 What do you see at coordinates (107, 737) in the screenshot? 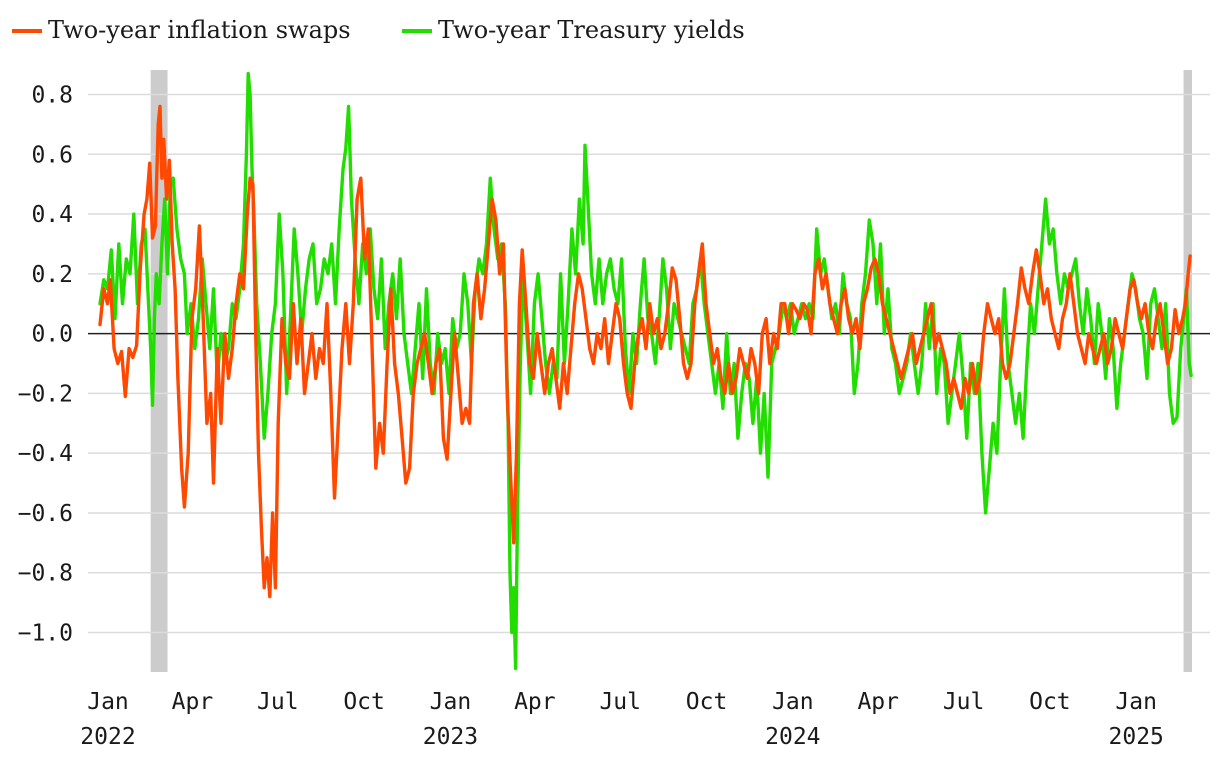
I see `x-tick-year-label: 2022` at bounding box center [107, 737].